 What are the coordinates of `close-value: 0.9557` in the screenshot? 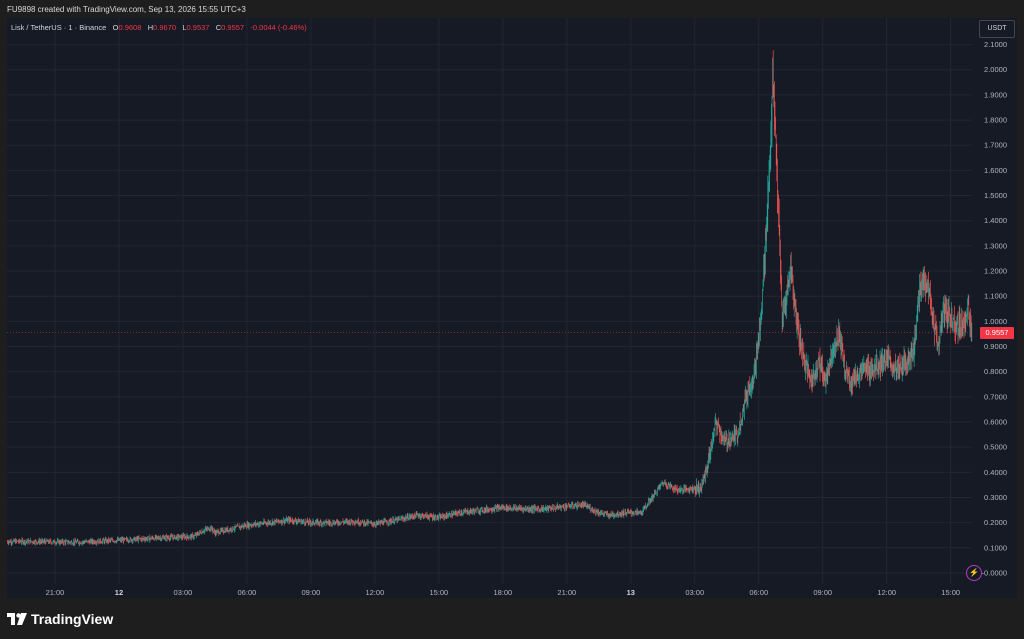 It's located at (233, 27).